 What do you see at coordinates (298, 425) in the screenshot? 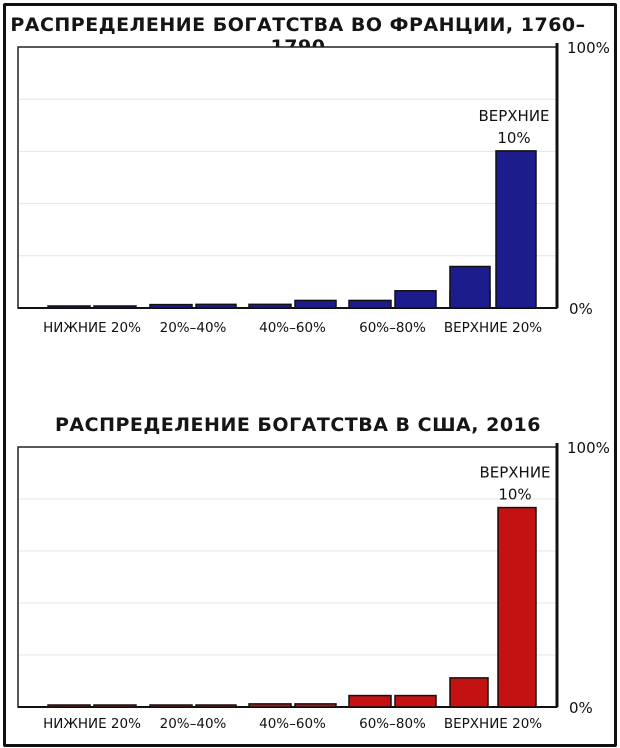
I see `chart-title-usa: РАСПРЕДЕЛЕНИЕ БОГАТСТВА В США, 2016` at bounding box center [298, 425].